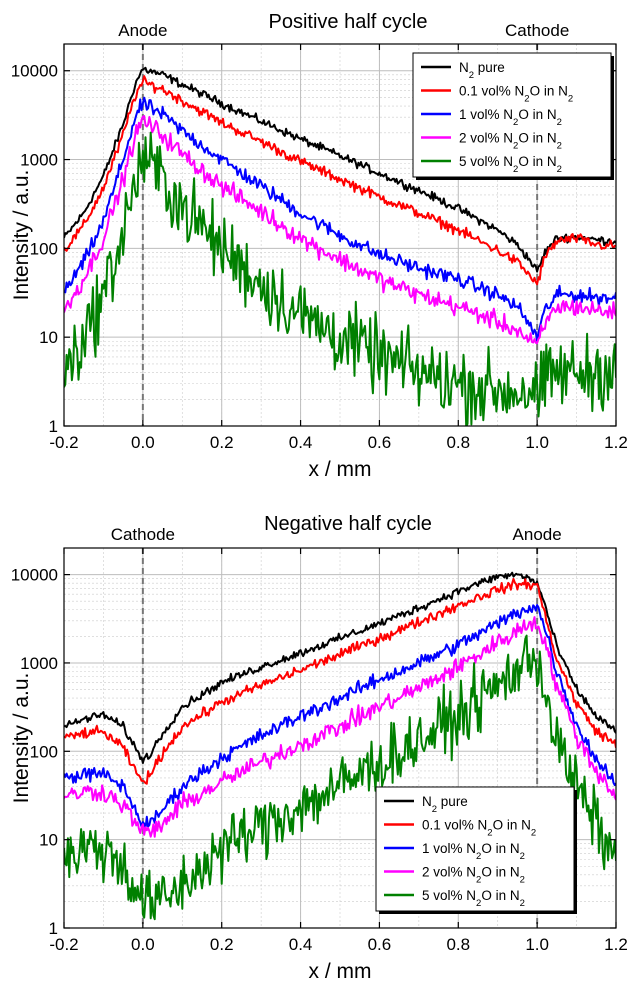 The height and width of the screenshot is (988, 630). Describe the element at coordinates (348, 524) in the screenshot. I see `chart-title: Negative half cycle` at that location.